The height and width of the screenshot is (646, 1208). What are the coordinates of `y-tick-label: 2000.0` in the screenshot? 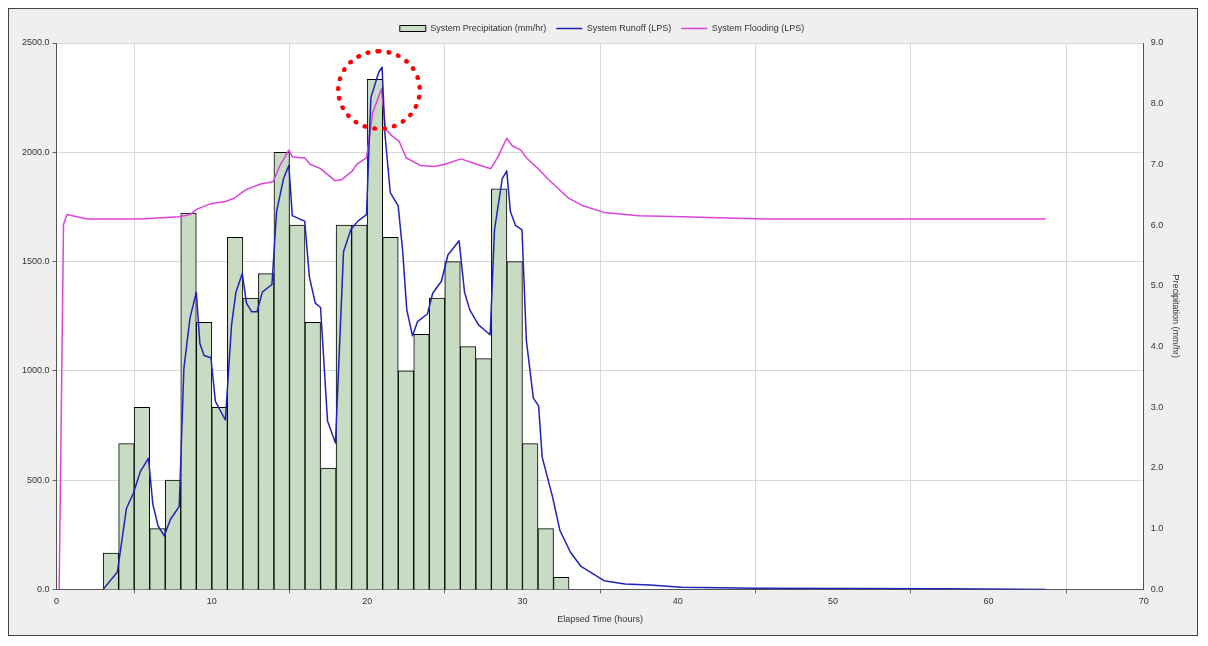 It's located at (36, 151).